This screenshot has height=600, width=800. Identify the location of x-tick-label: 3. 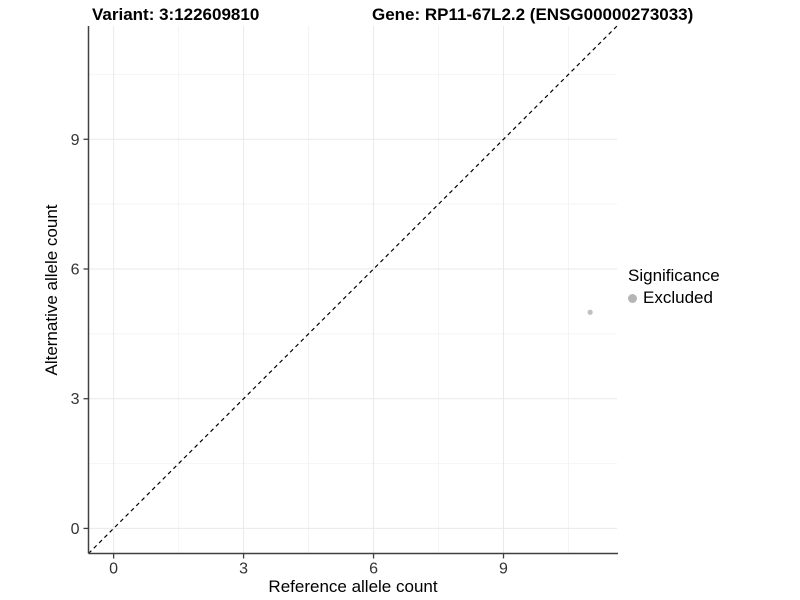
(243, 569).